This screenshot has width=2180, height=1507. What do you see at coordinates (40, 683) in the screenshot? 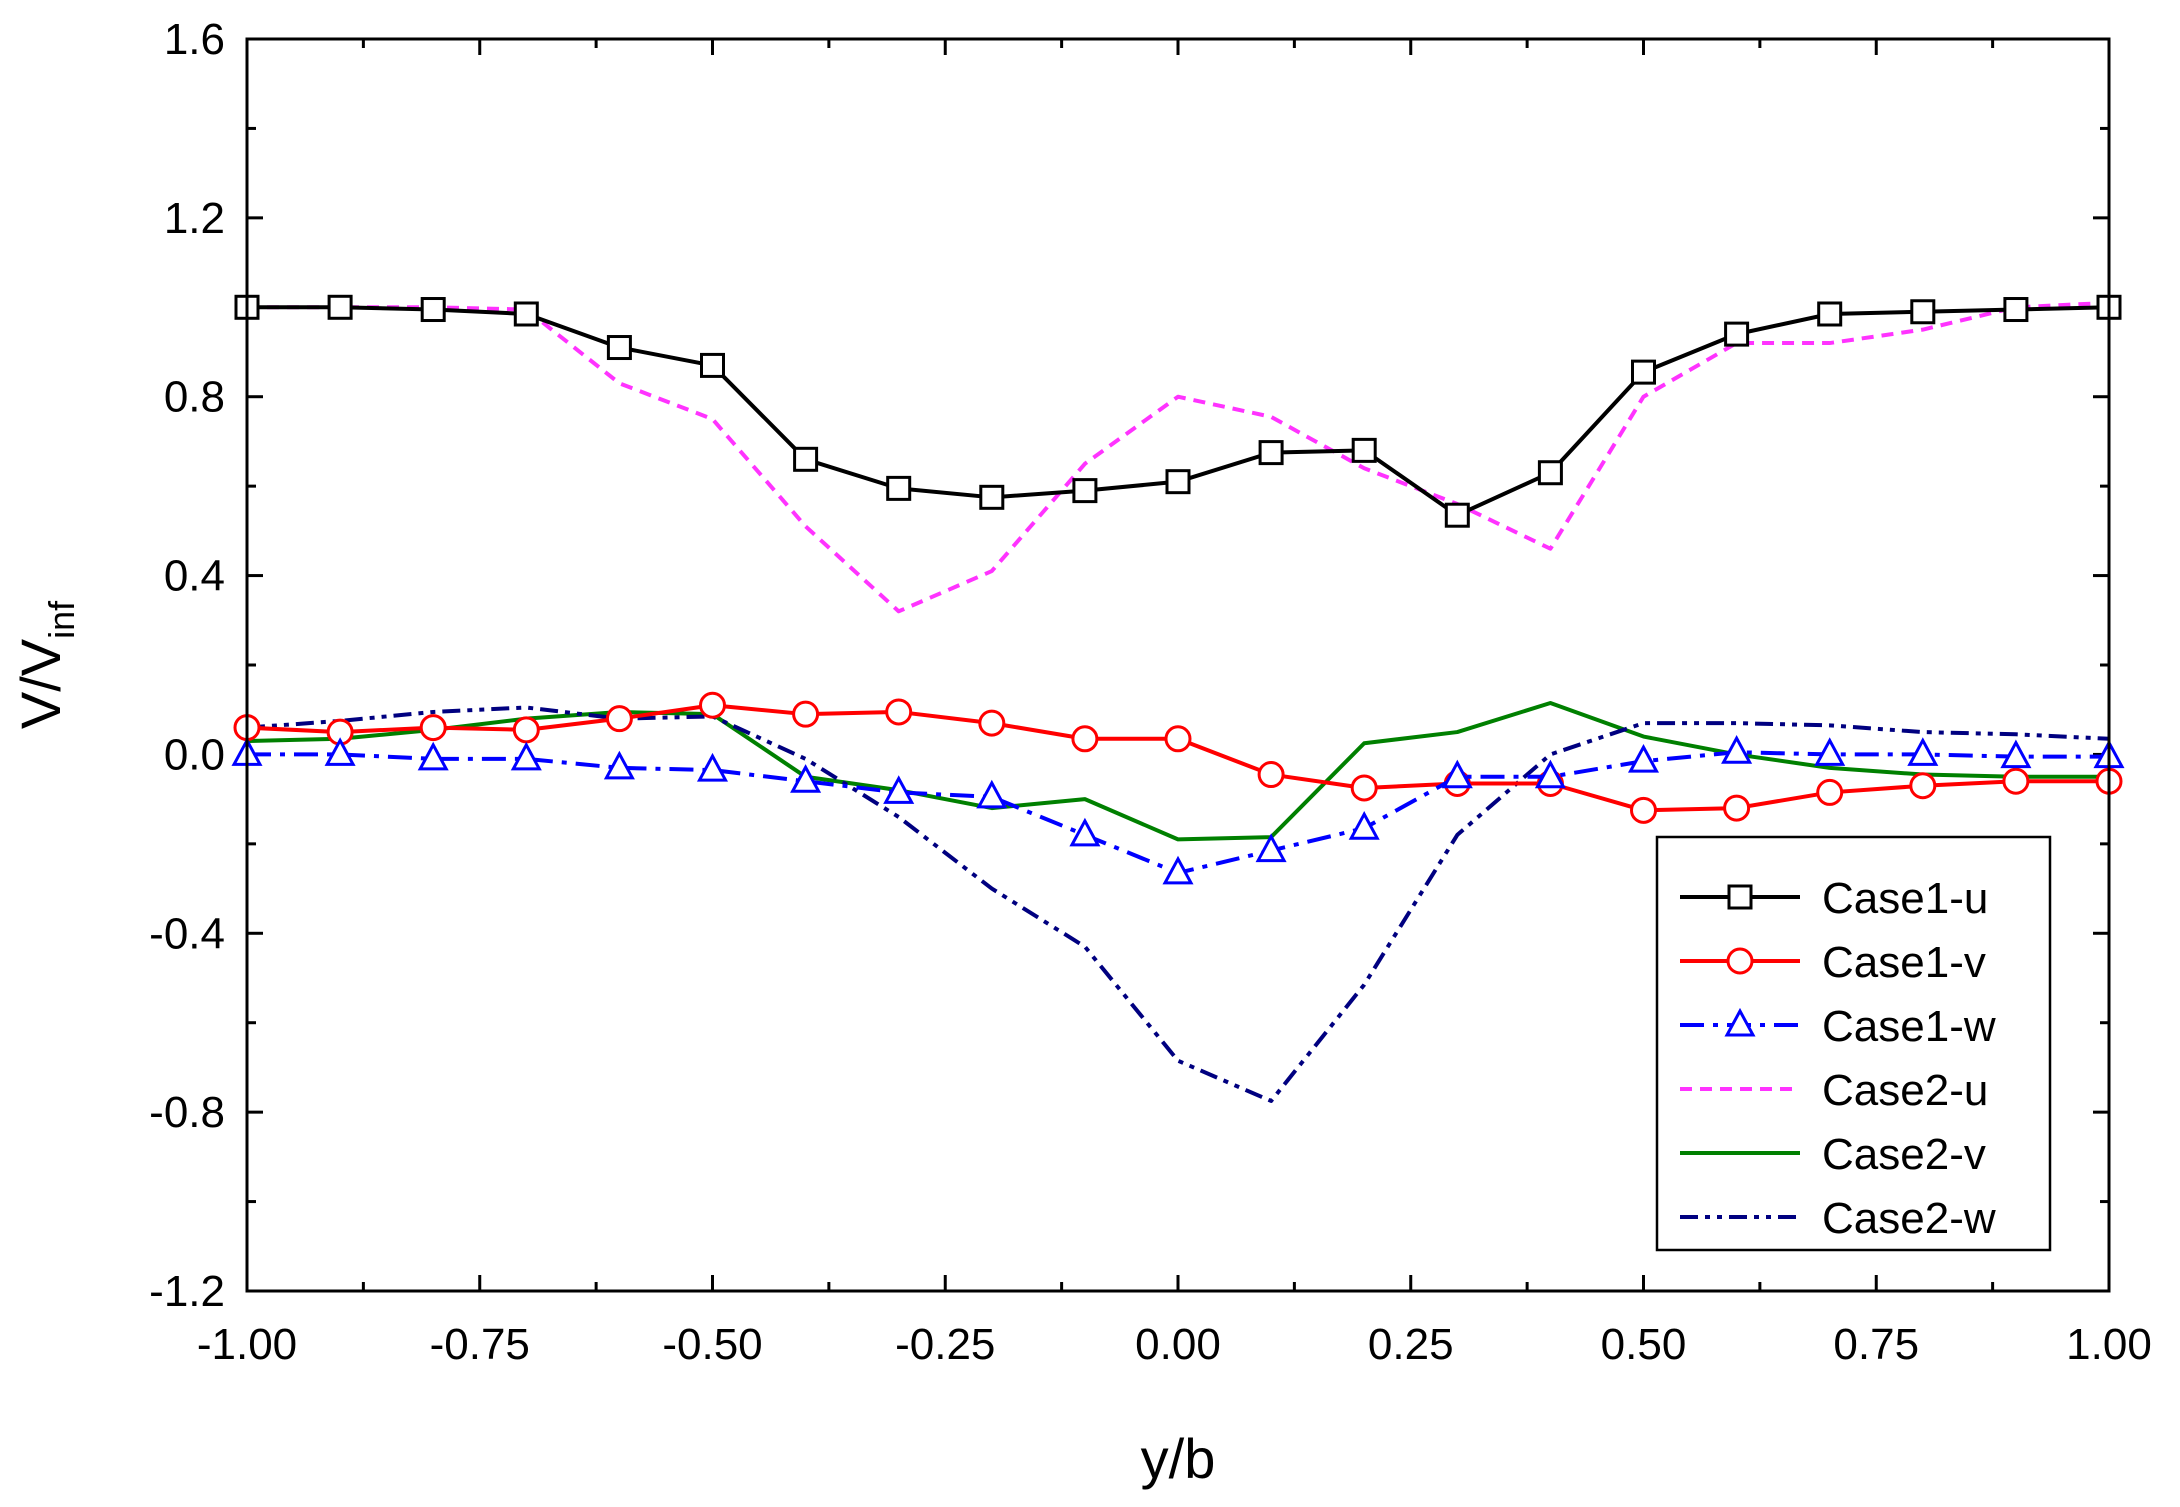
I see `y-axis-title-main: V/V` at bounding box center [40, 683].